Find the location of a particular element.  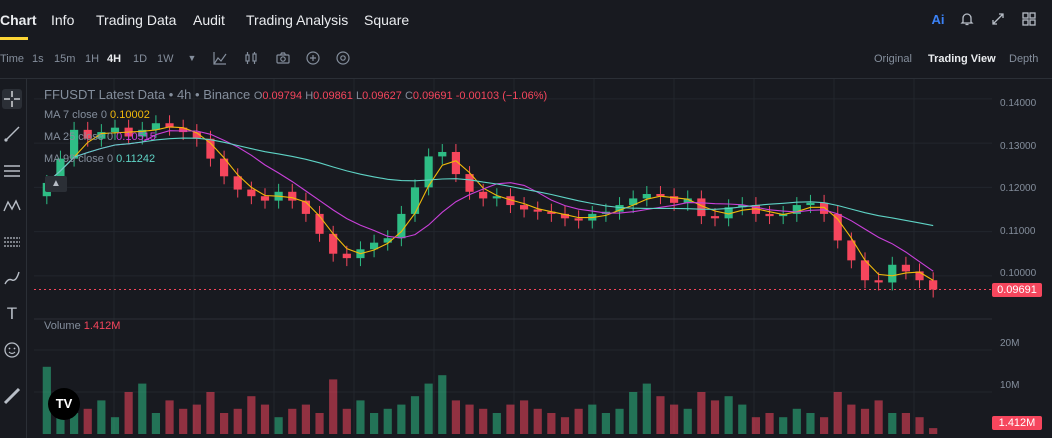

tab-chart: Chart is located at coordinates (18, 20).